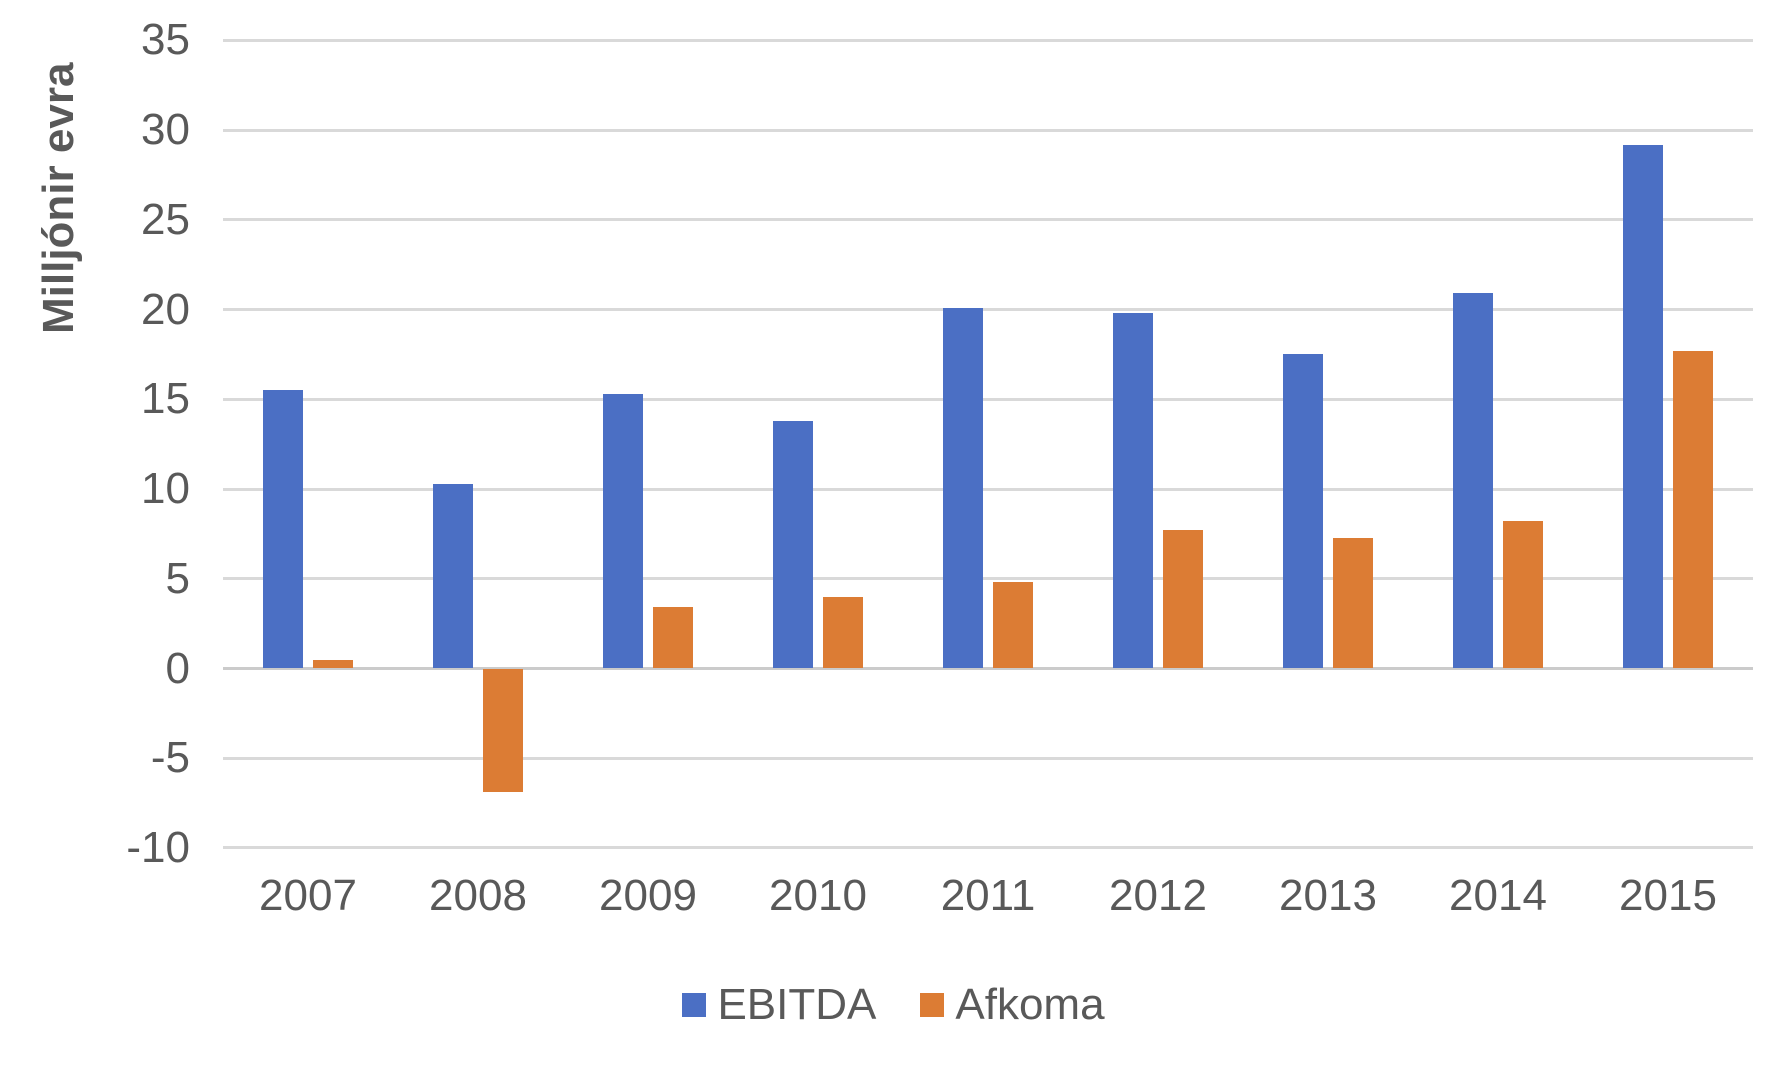  What do you see at coordinates (1498, 895) in the screenshot?
I see `x-tick-label: 2014` at bounding box center [1498, 895].